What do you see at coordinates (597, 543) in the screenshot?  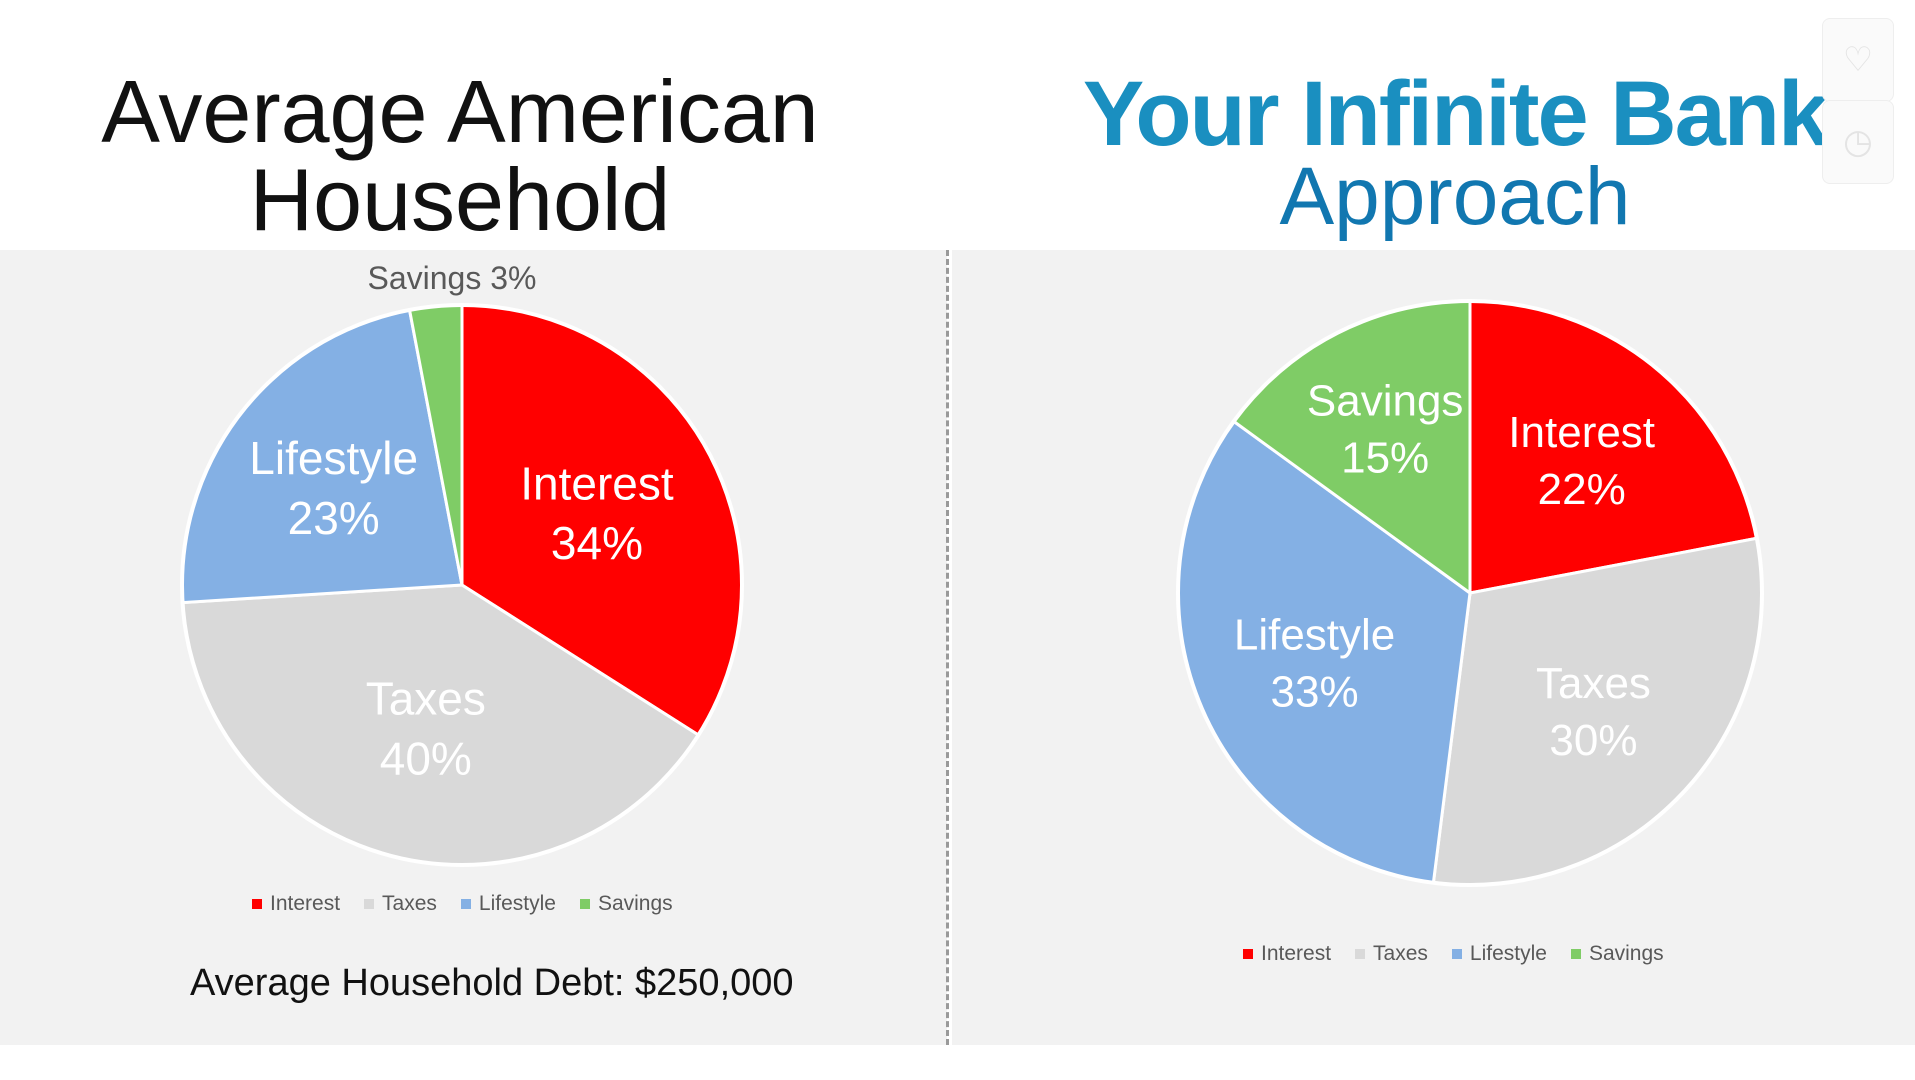 I see `data-label-interest: 34%` at bounding box center [597, 543].